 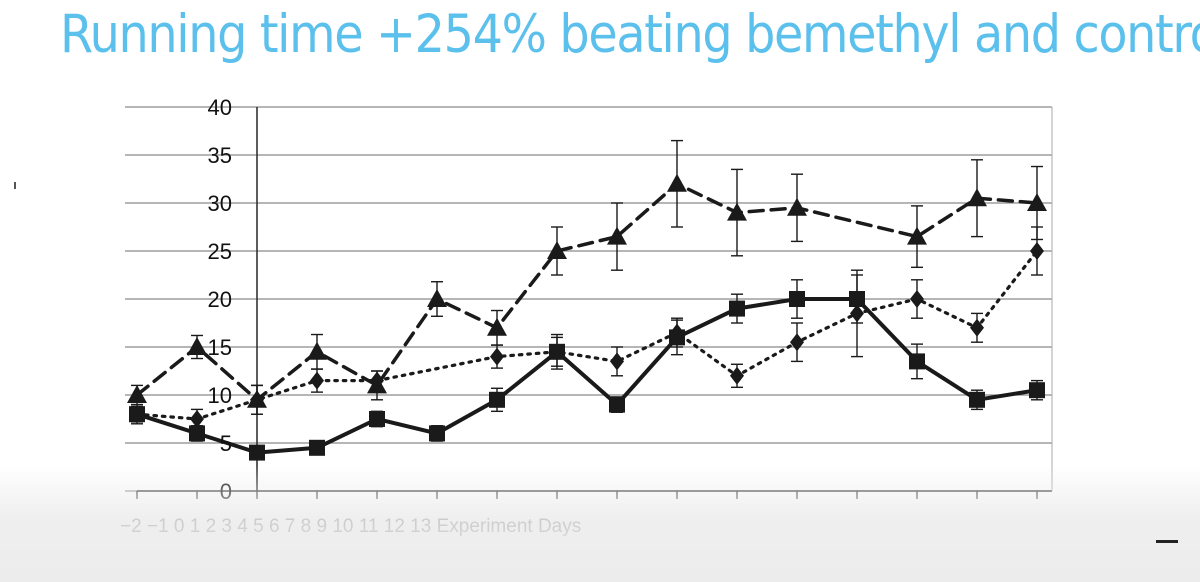 What do you see at coordinates (220, 203) in the screenshot?
I see `y-tick-label: 30` at bounding box center [220, 203].